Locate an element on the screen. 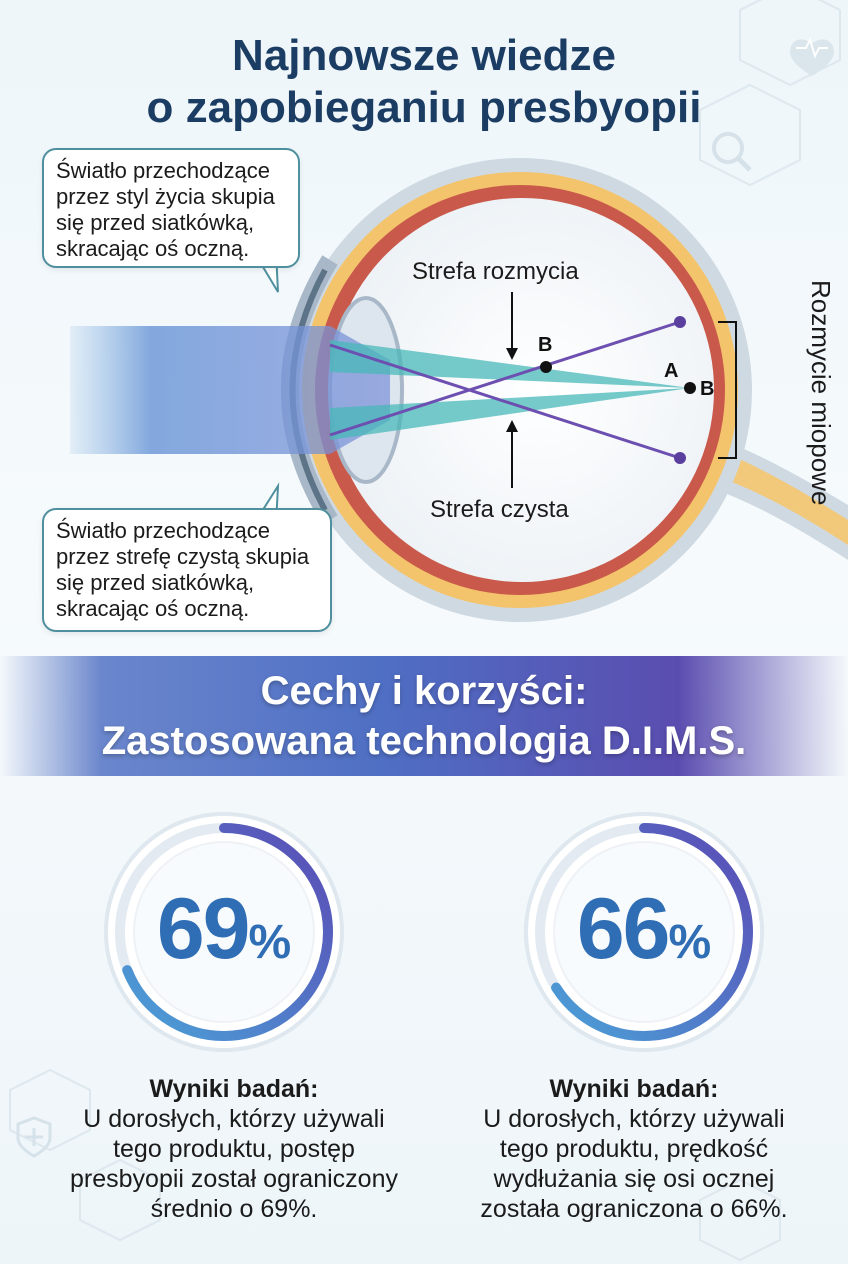 This screenshot has width=848, height=1264. features-banner is located at coordinates (424, 716).